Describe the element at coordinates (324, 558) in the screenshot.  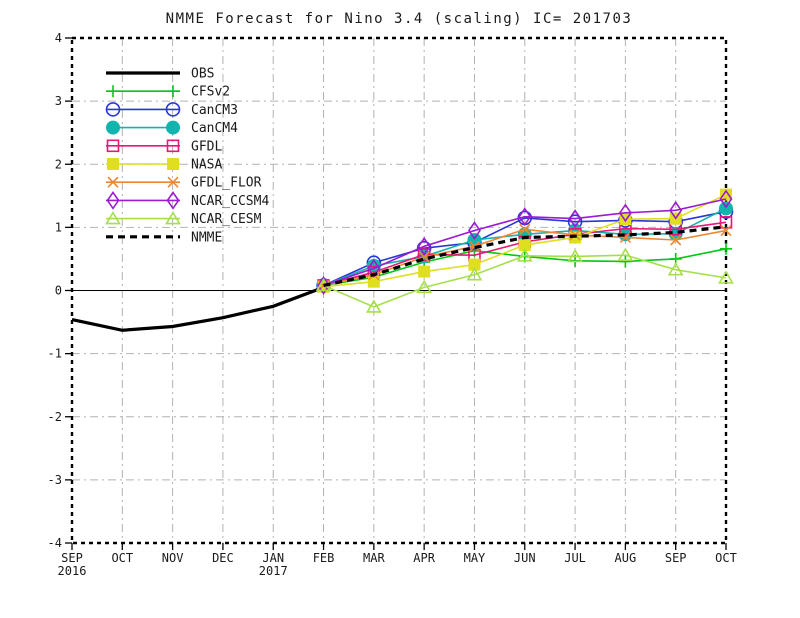
I see `x-tick-label: FEB` at that location.